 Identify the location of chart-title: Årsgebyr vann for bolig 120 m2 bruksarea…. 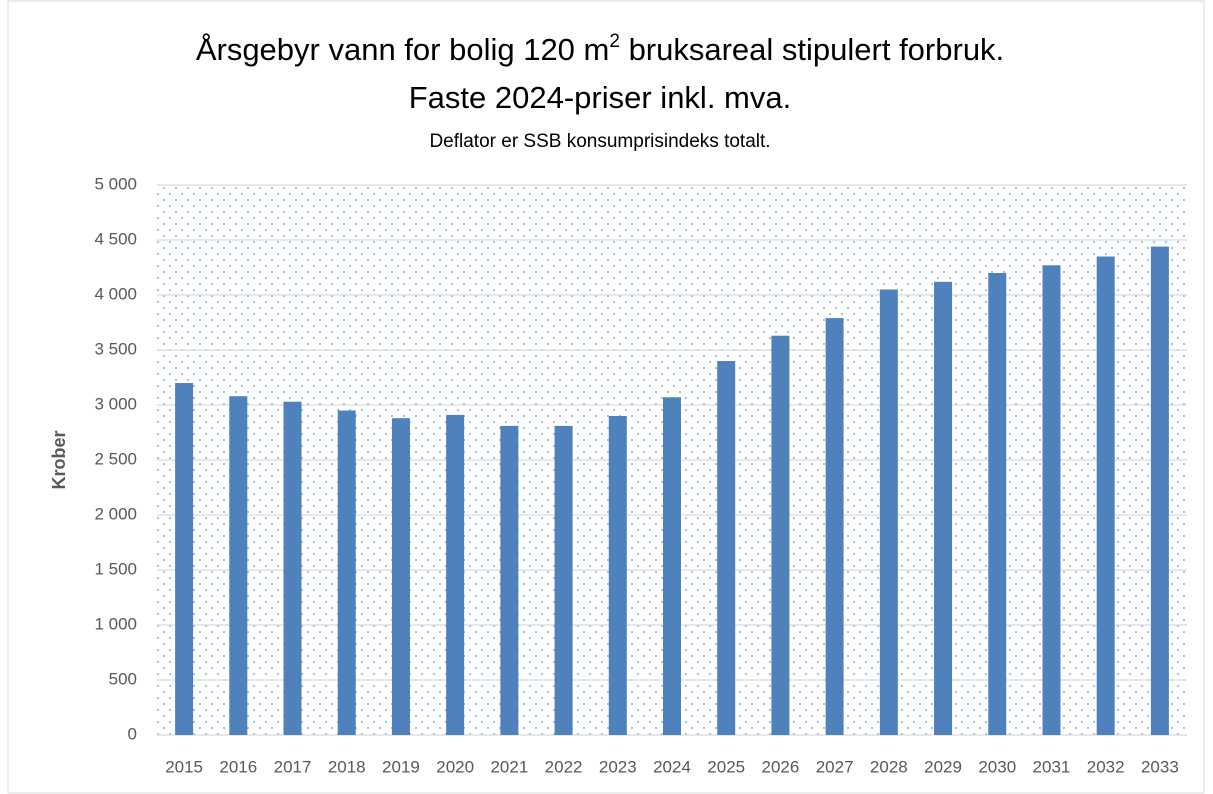
(600, 49).